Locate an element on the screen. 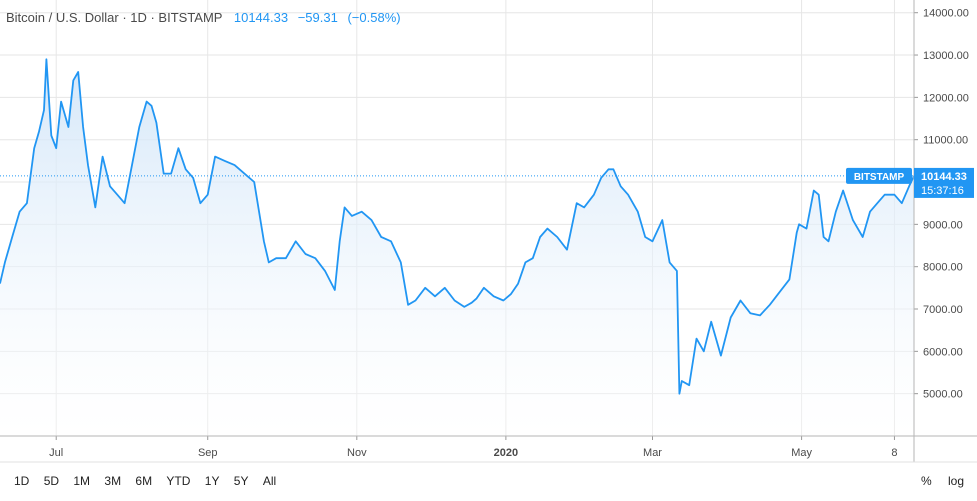 The height and width of the screenshot is (501, 977). y-tick-label: 14000.00 is located at coordinates (946, 14).